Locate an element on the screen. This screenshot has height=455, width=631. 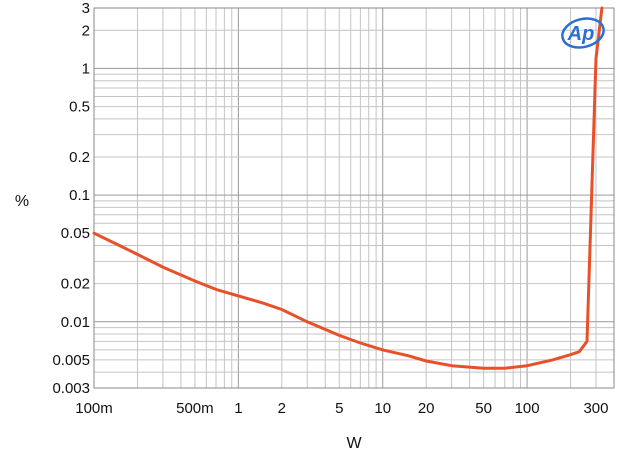
y-axis-label: % is located at coordinates (22, 201).